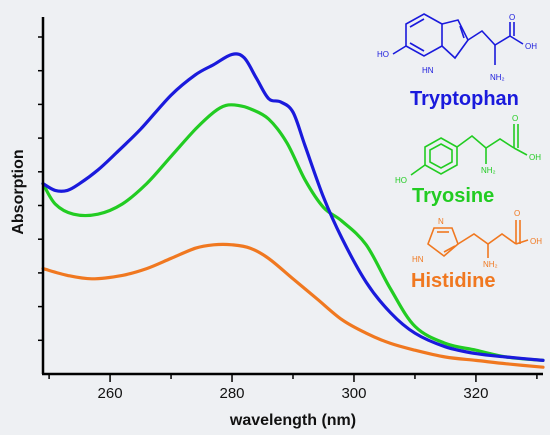 This screenshot has width=550, height=435. I want to click on tryptophan-atom-ho: HO, so click(383, 54).